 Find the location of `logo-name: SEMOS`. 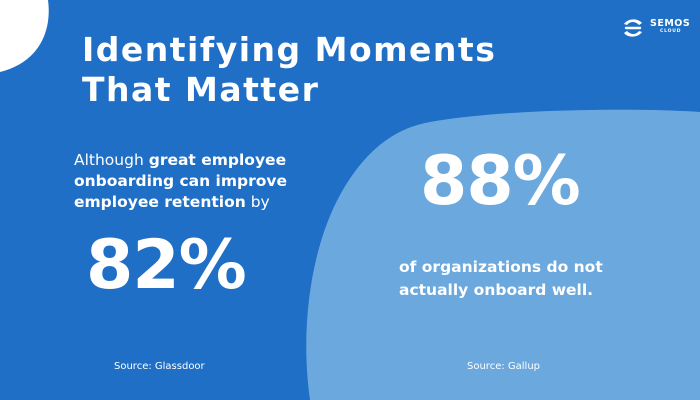

logo-name: SEMOS is located at coordinates (670, 23).